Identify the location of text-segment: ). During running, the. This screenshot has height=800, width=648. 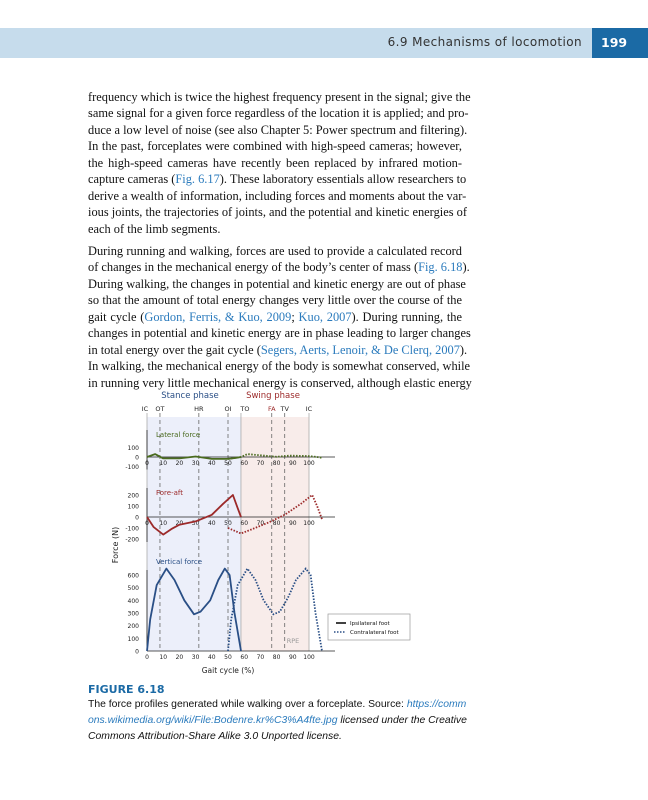
(406, 316).